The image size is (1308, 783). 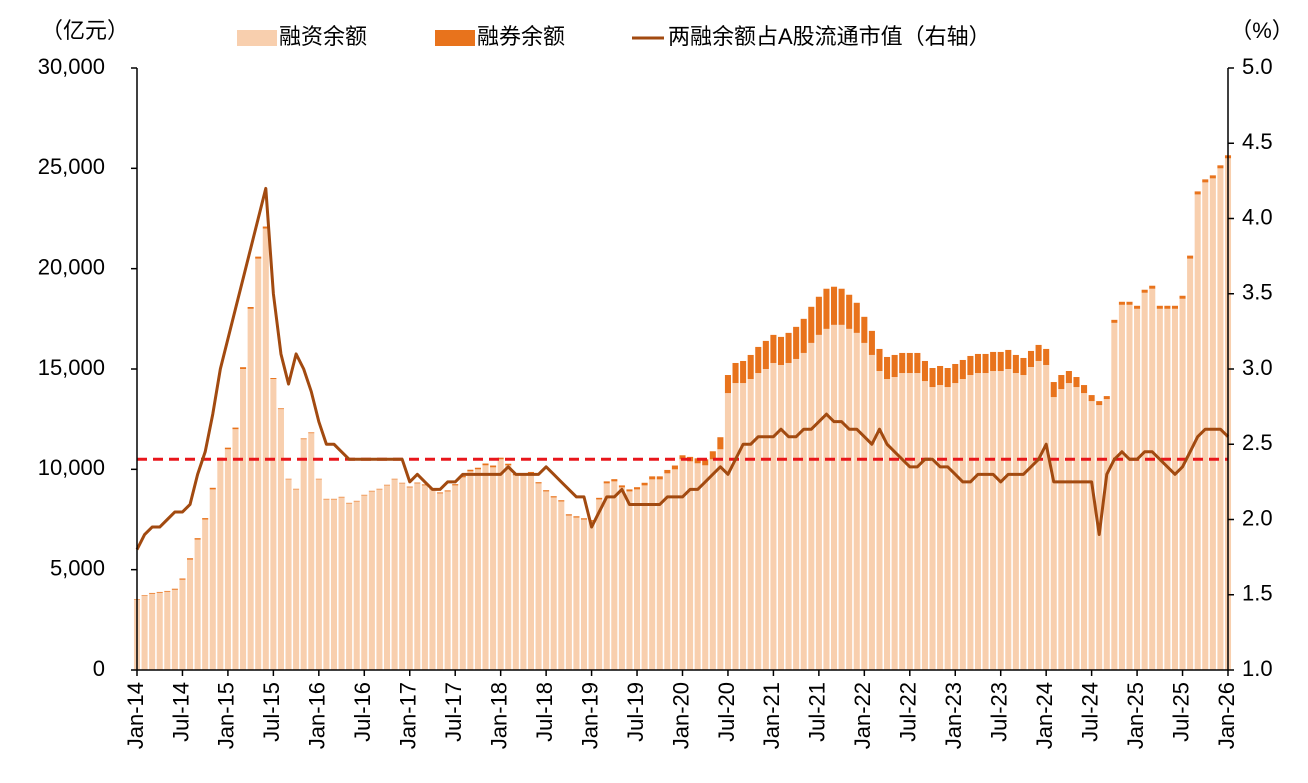 What do you see at coordinates (1257, 517) in the screenshot?
I see `y2-tick-label: 2.0` at bounding box center [1257, 517].